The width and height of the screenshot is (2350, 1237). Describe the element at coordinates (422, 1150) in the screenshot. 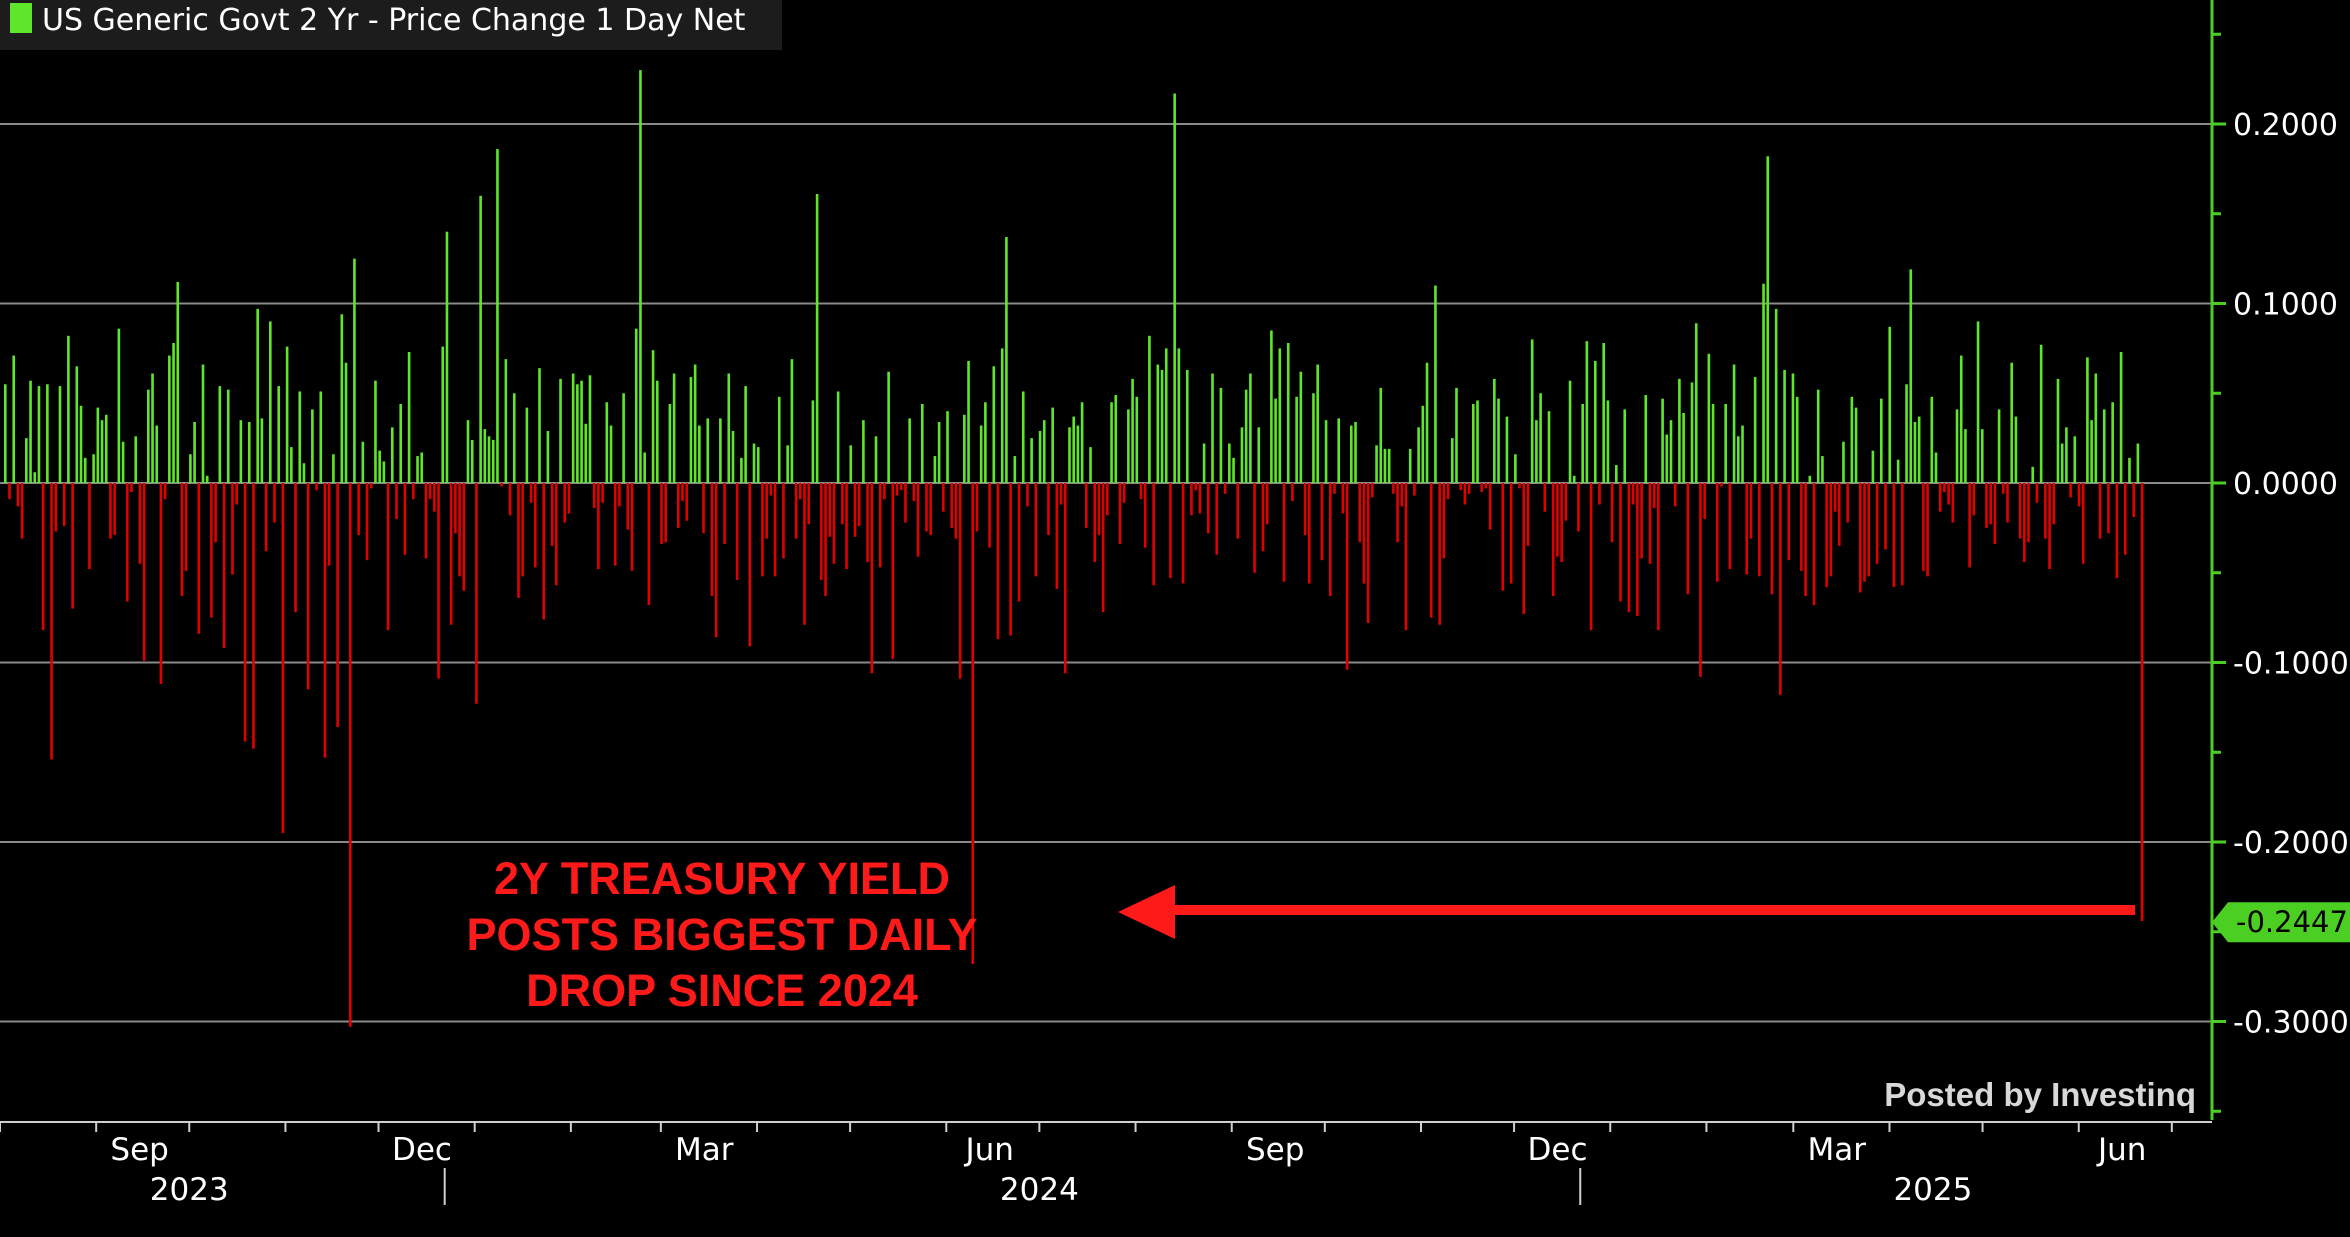

I see `x-month-label: Dec` at that location.